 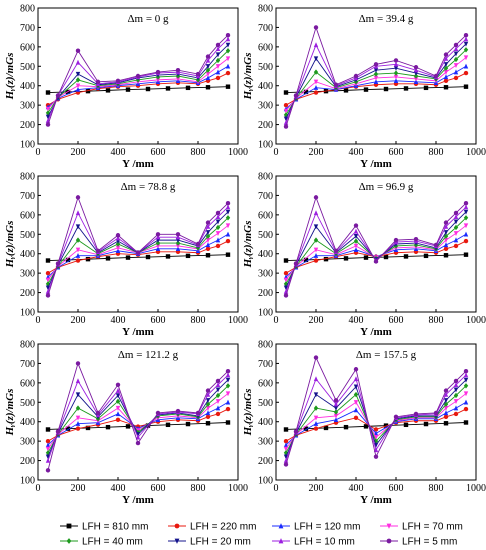 I want to click on panel-title: Δm = 121.2 g, so click(x=148, y=355).